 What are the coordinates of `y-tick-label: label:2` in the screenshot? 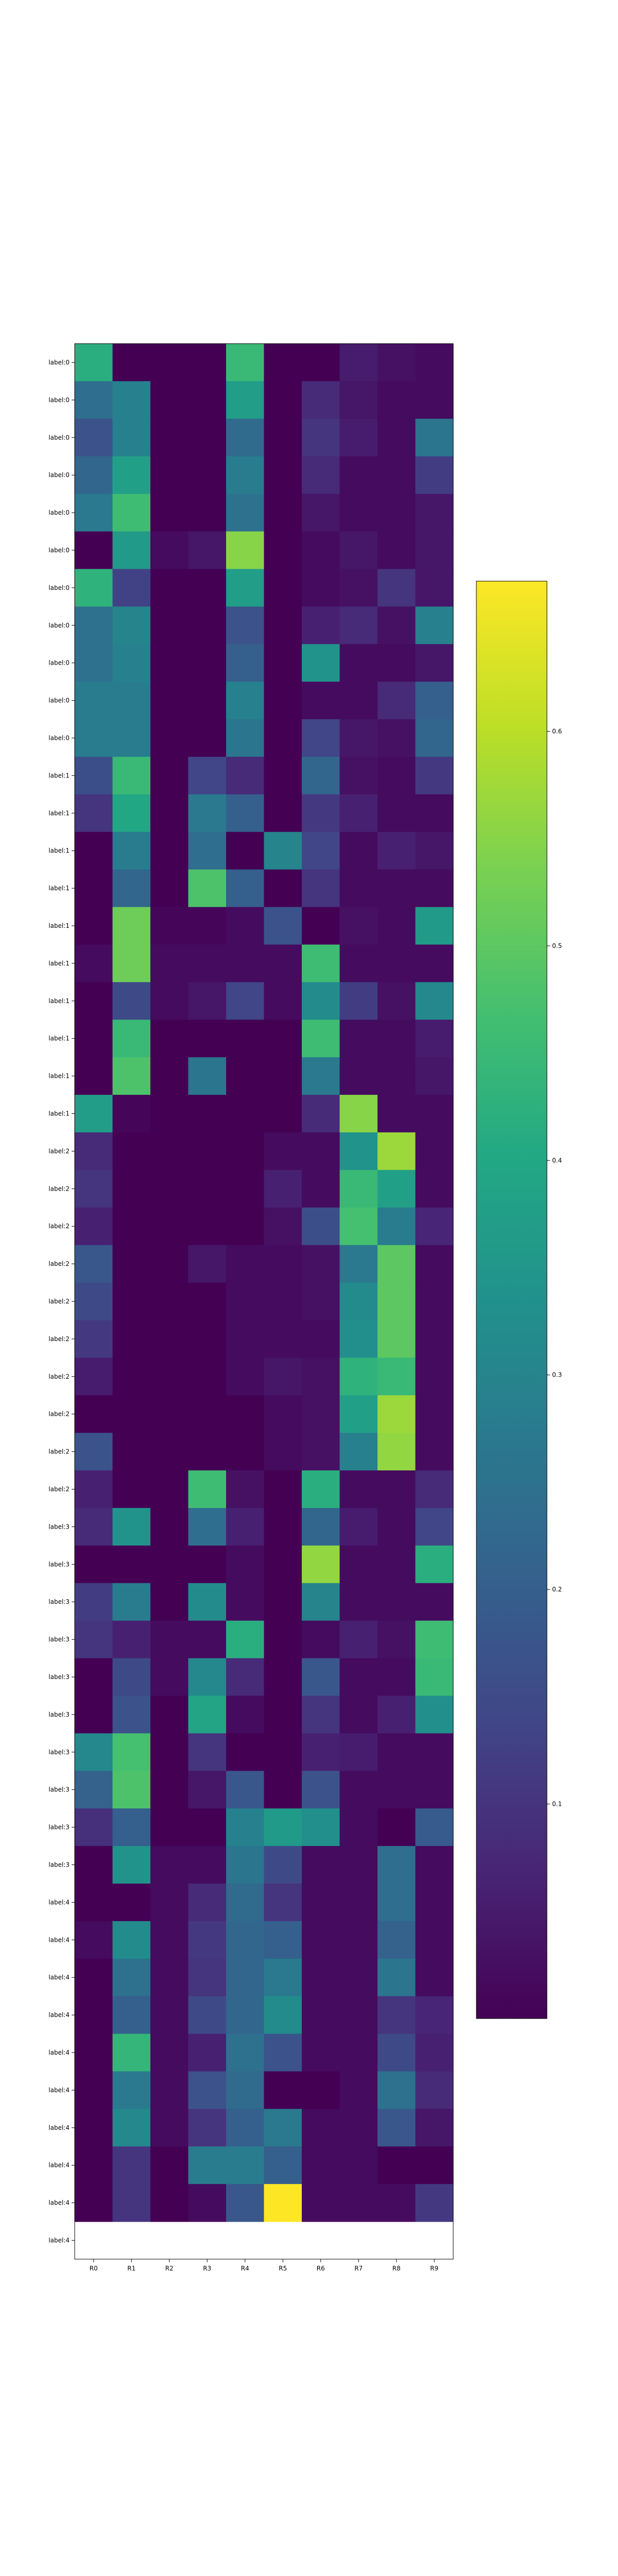 It's located at (59, 1414).